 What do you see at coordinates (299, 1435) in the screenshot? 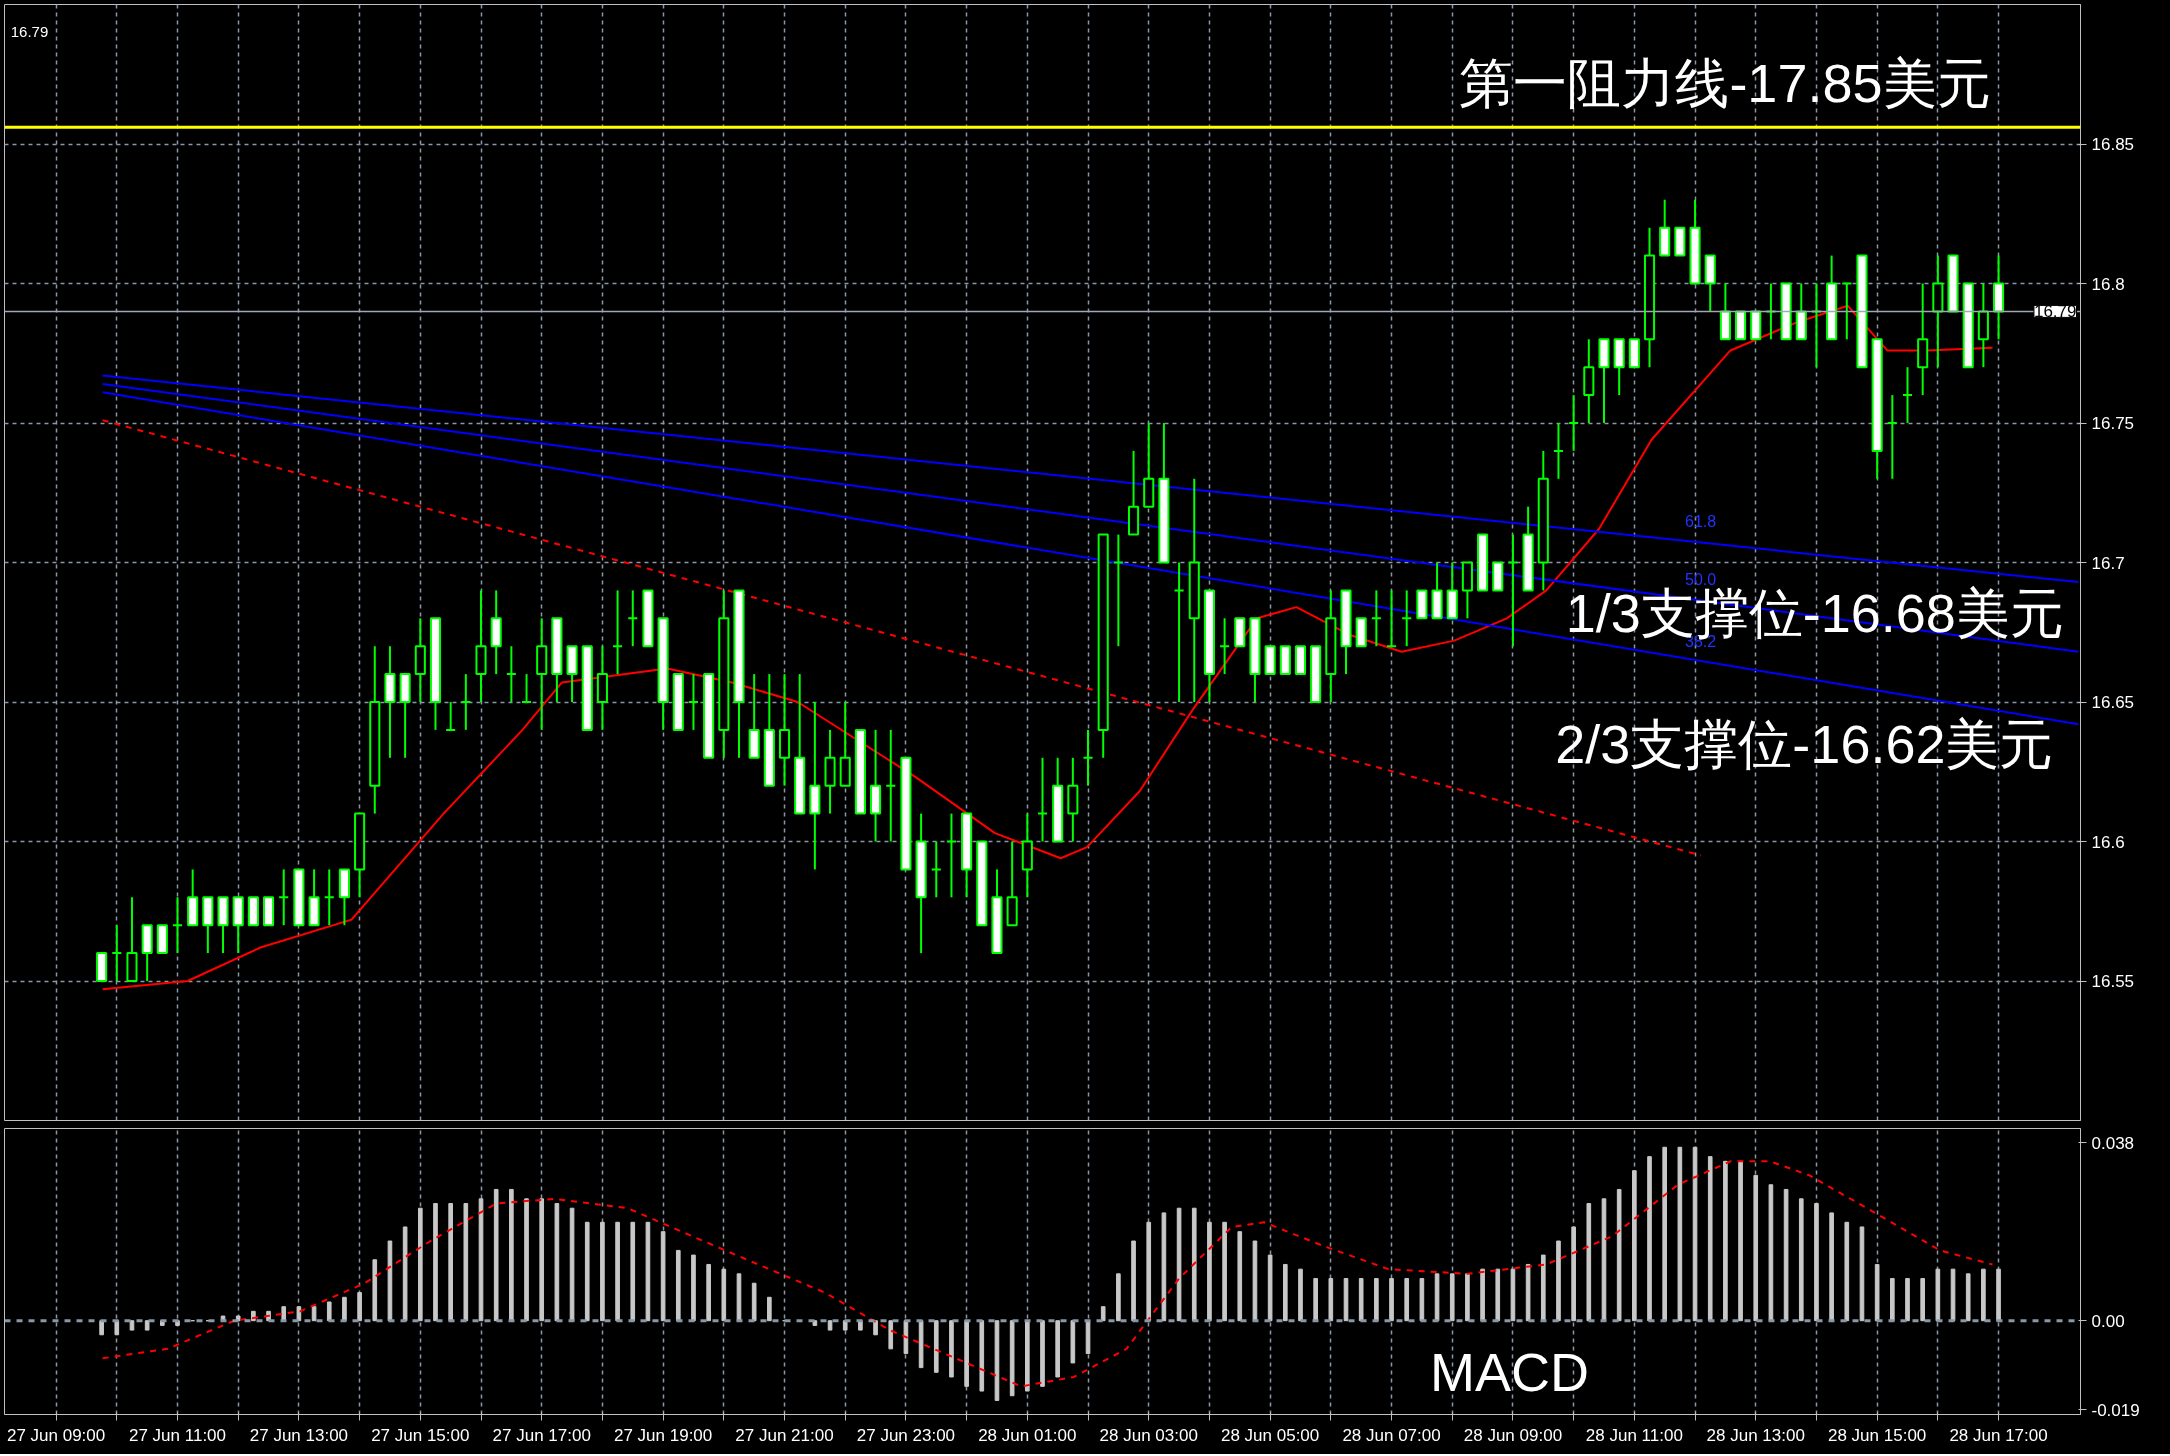
I see `x-tick-label: 27 Jun 13:00` at bounding box center [299, 1435].